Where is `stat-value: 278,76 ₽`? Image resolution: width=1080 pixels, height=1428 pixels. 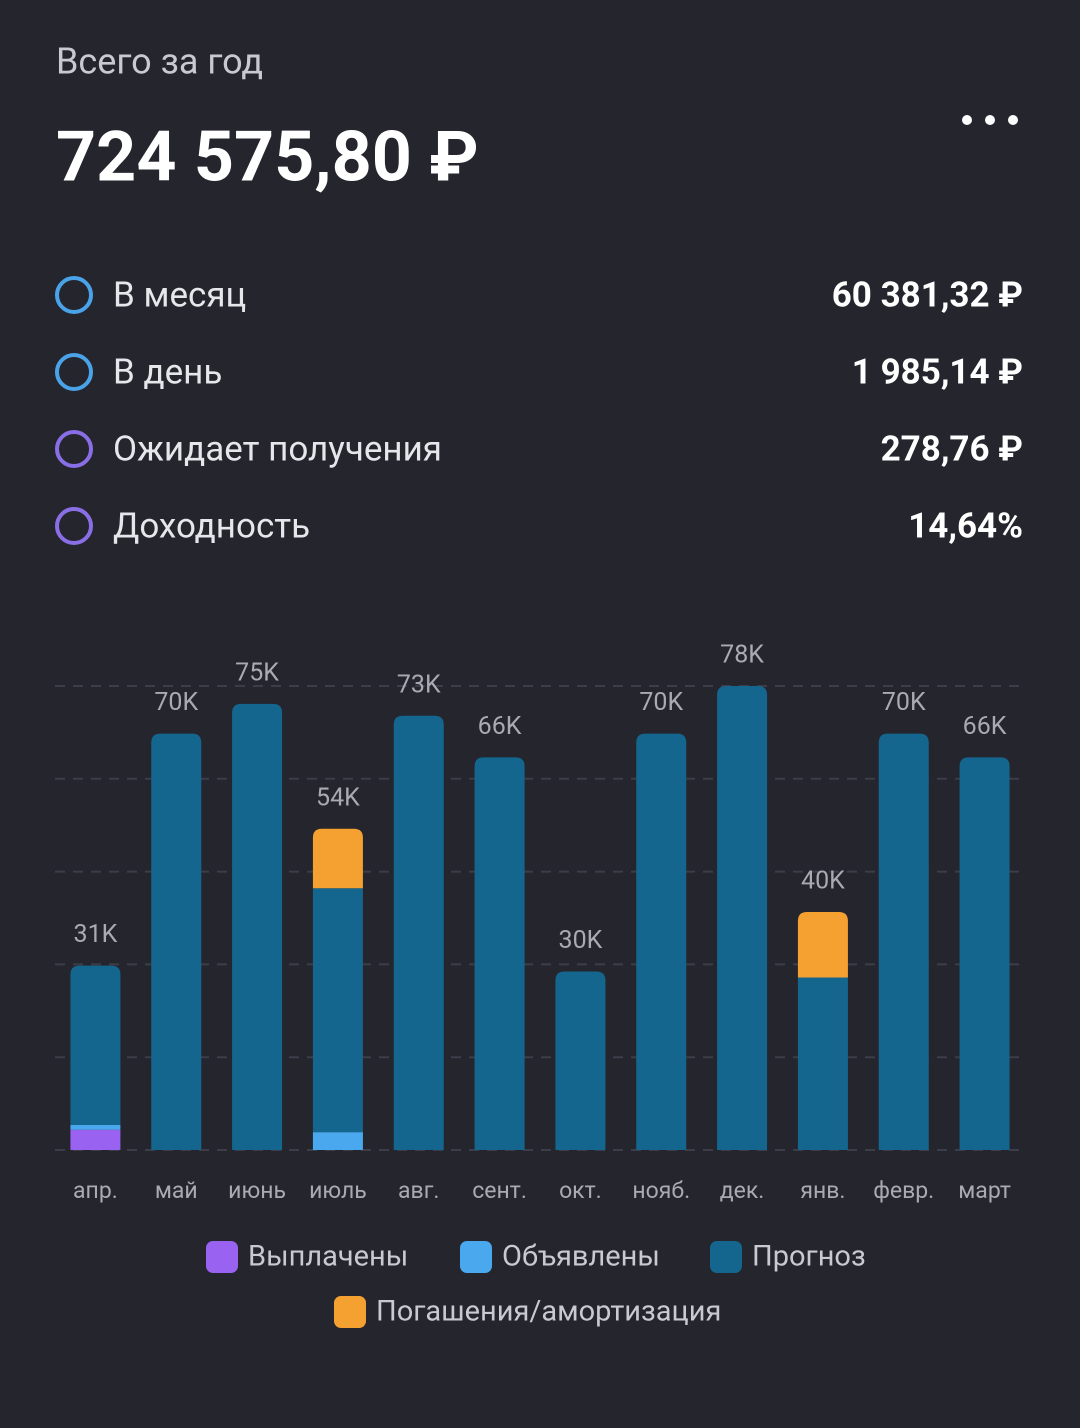
stat-value: 278,76 ₽ is located at coordinates (952, 448).